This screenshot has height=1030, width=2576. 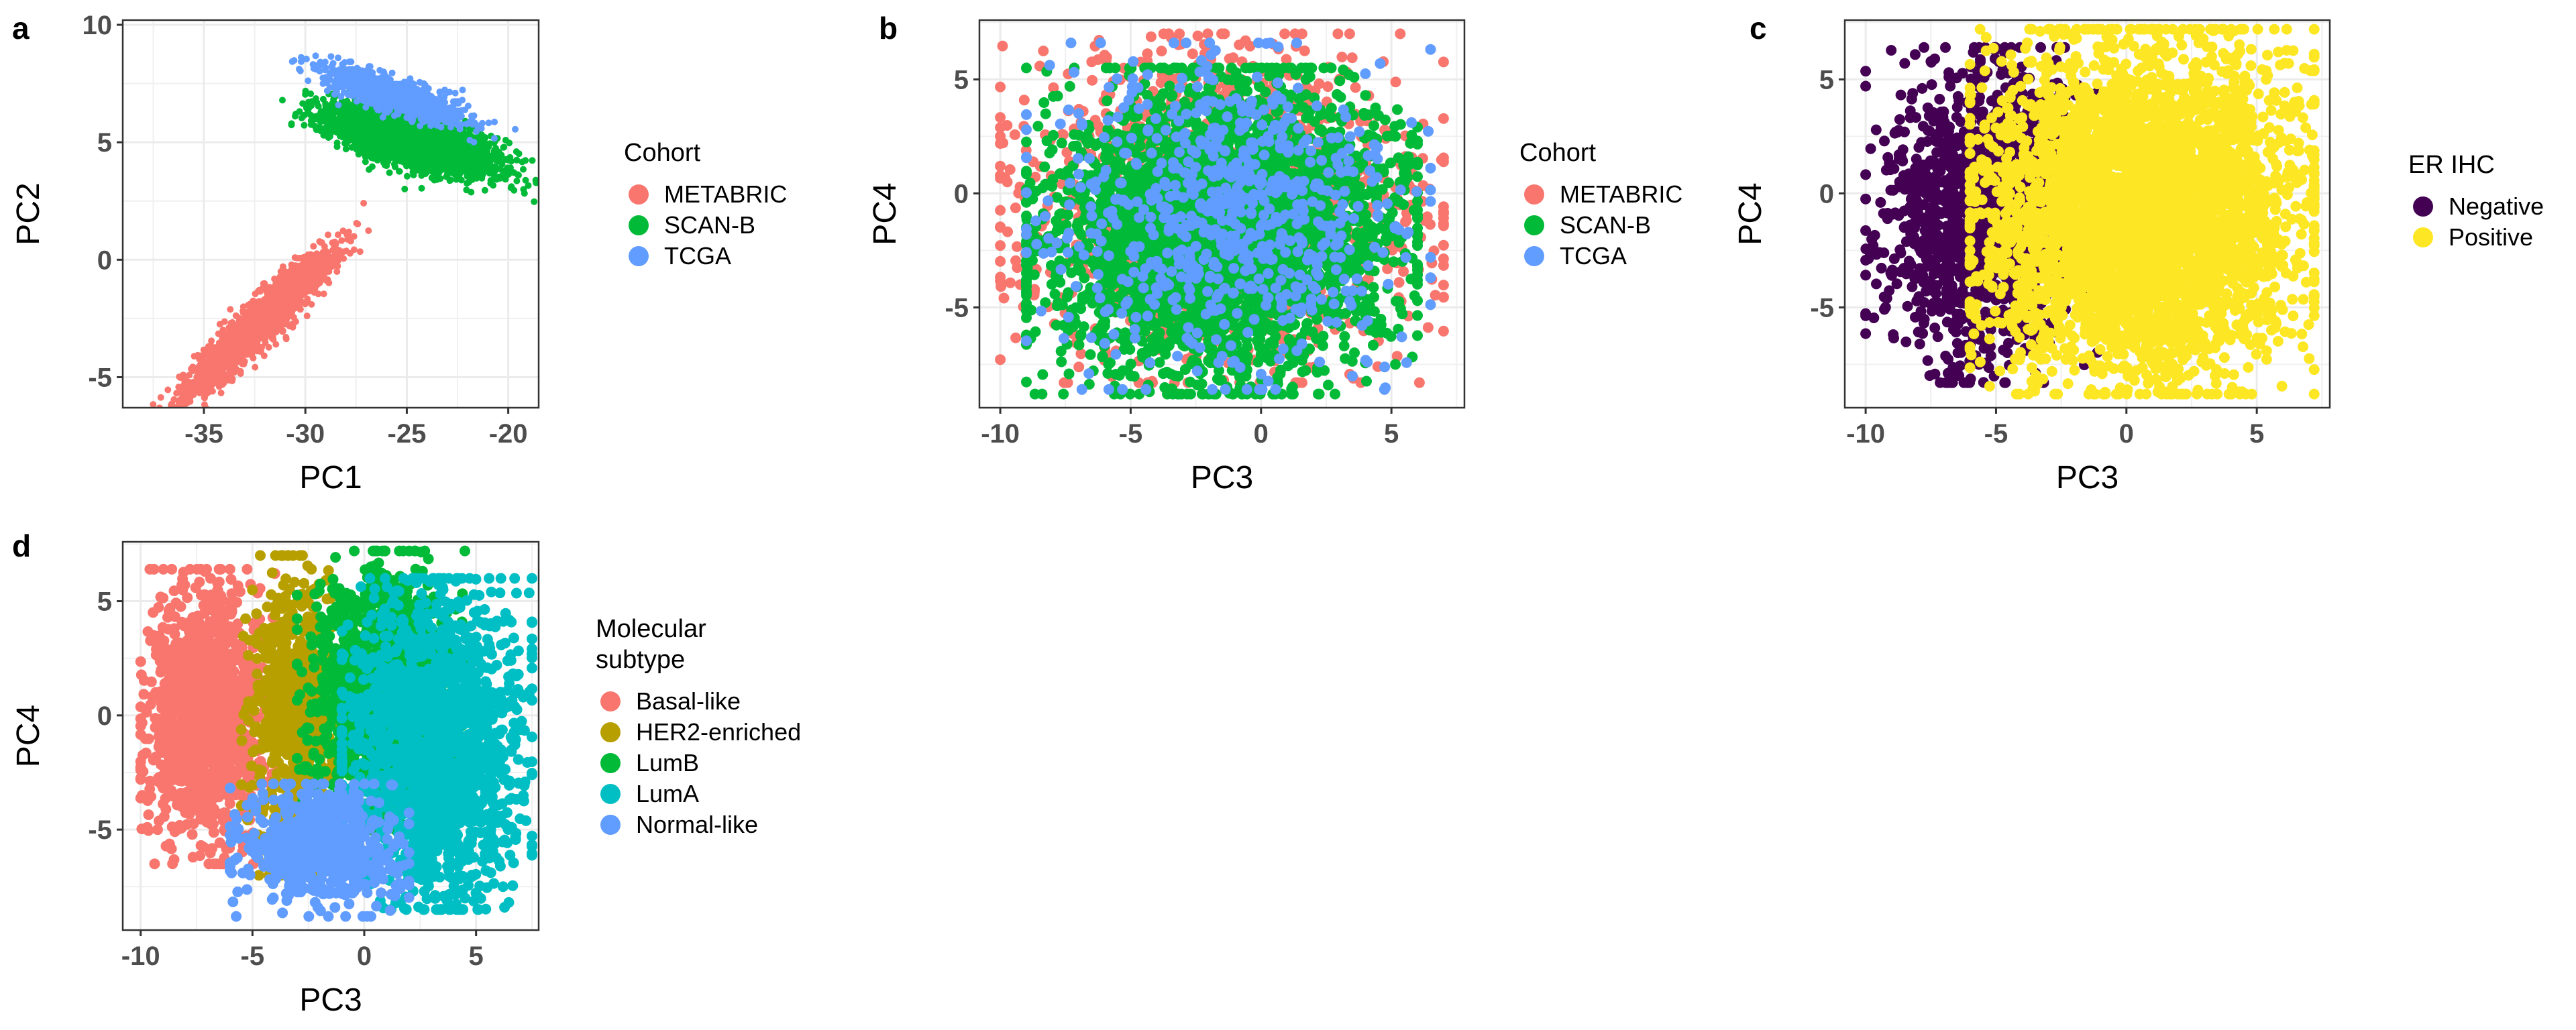 I want to click on series-metabric, so click(x=258, y=316).